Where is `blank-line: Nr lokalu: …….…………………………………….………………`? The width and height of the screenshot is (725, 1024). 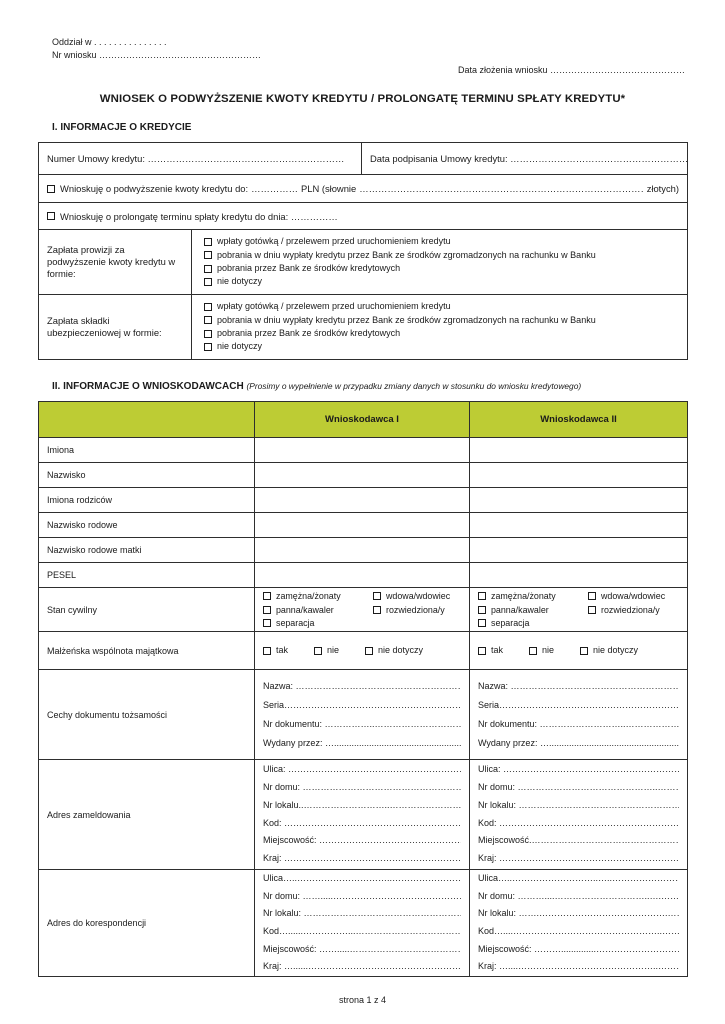
blank-line: Nr lokalu: …….…………………………………….……………… is located at coordinates (578, 913).